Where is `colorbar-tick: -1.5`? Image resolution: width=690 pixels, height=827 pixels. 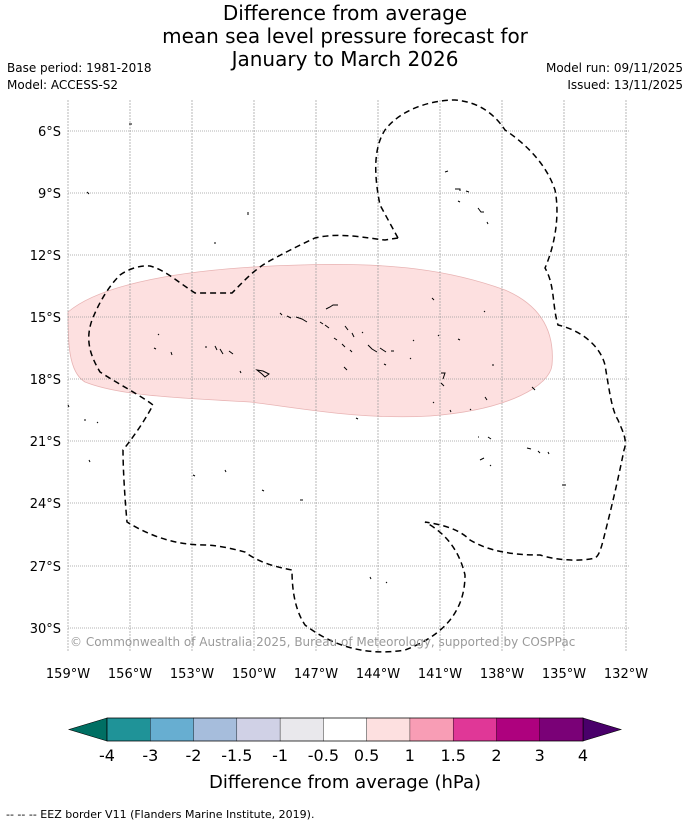 colorbar-tick: -1.5 is located at coordinates (236, 755).